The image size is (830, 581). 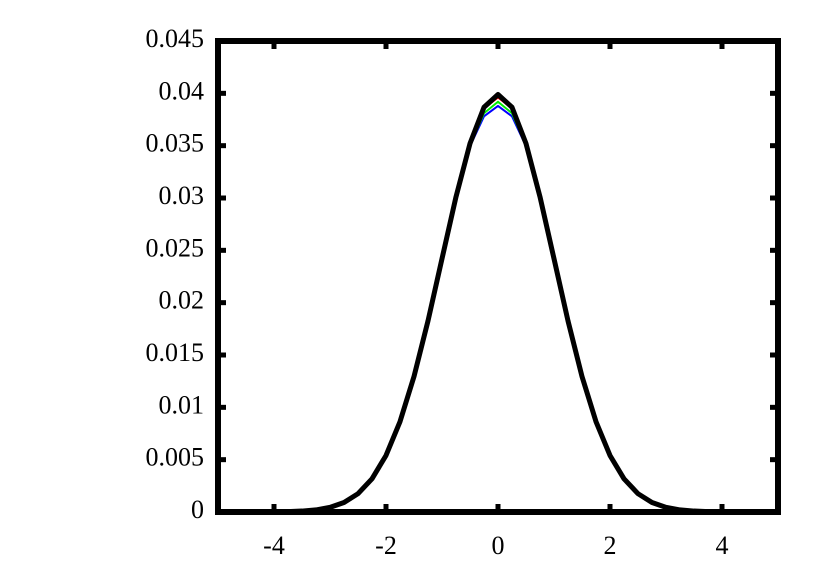 What do you see at coordinates (182, 300) in the screenshot?
I see `y-tick-label: 0.02` at bounding box center [182, 300].